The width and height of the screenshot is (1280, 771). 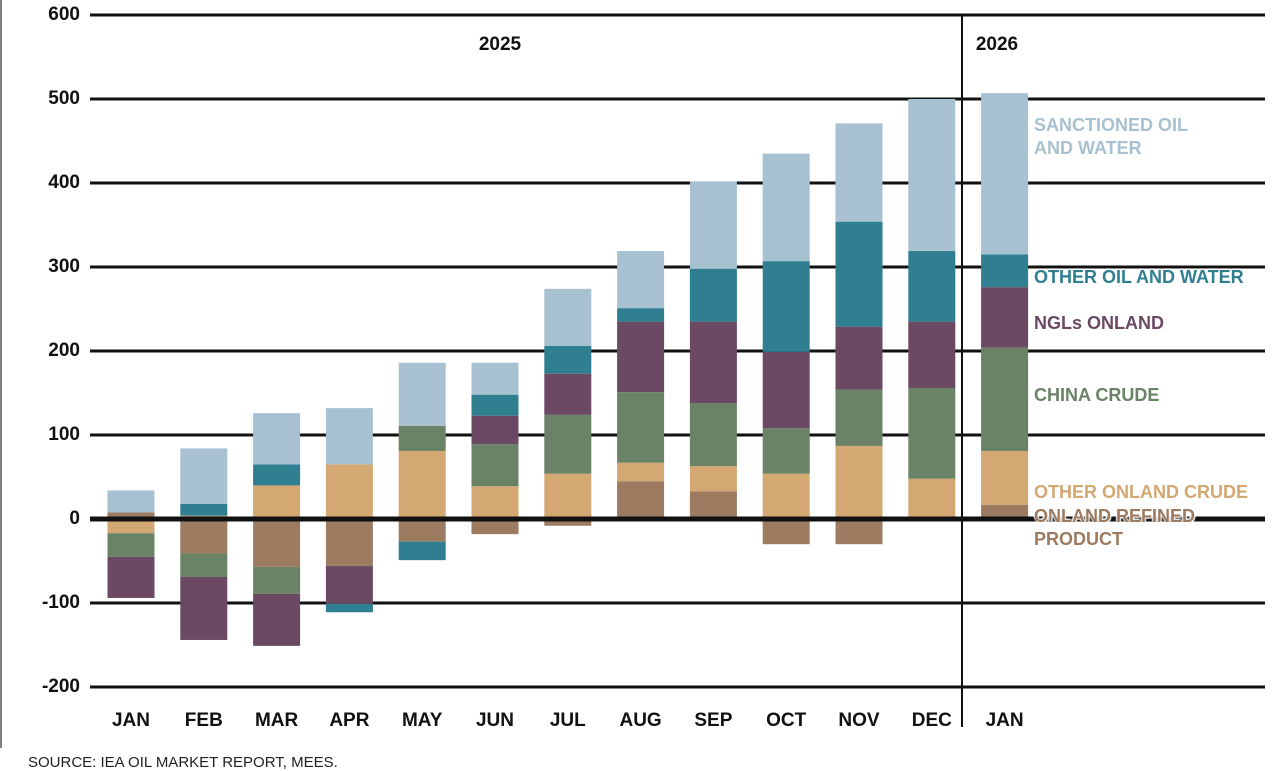 I want to click on y-tick-label: 500, so click(x=64, y=98).